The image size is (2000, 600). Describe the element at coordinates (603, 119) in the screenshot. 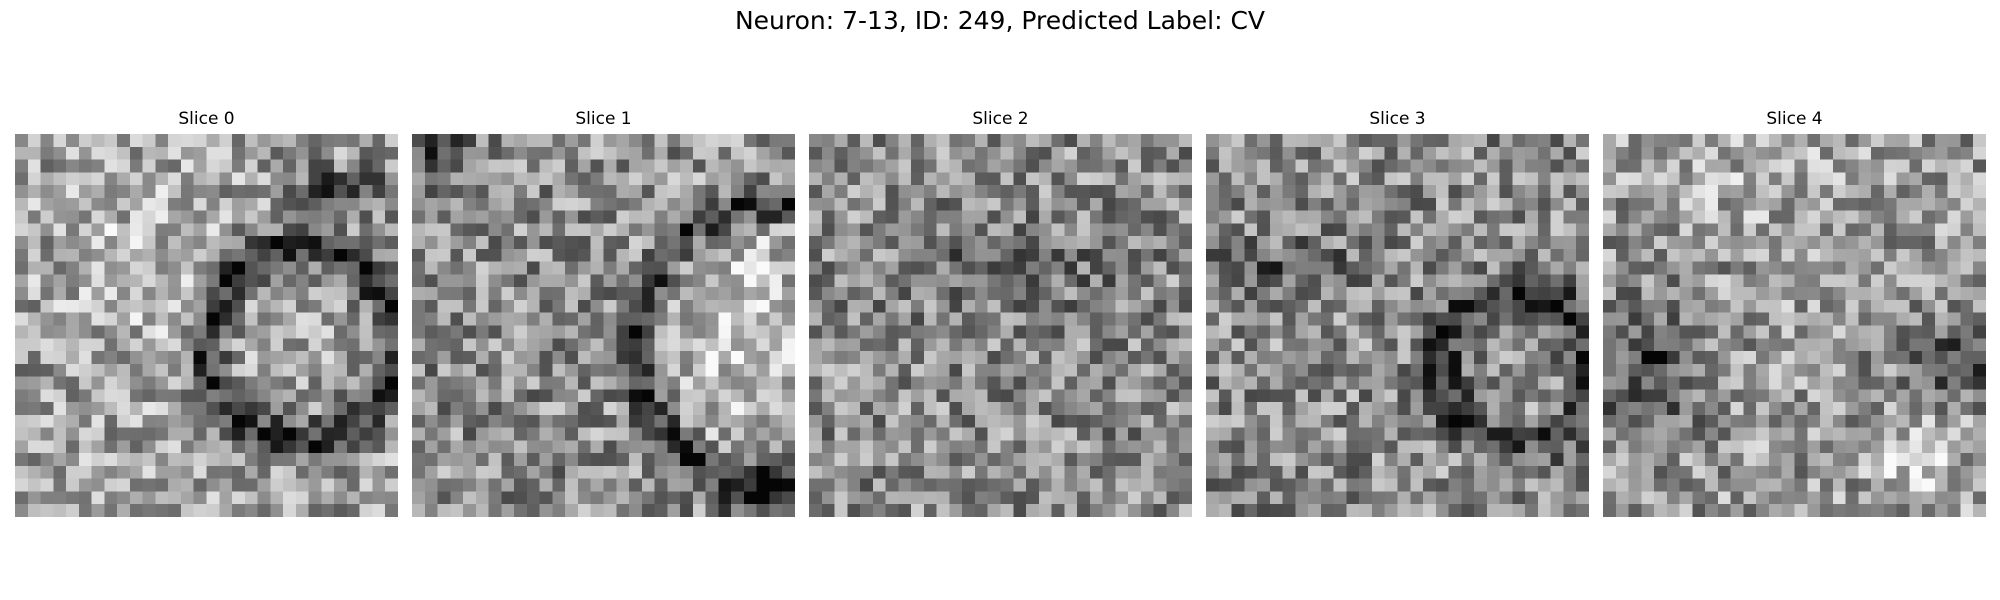

I see `slice-title-1: Slice 1` at that location.